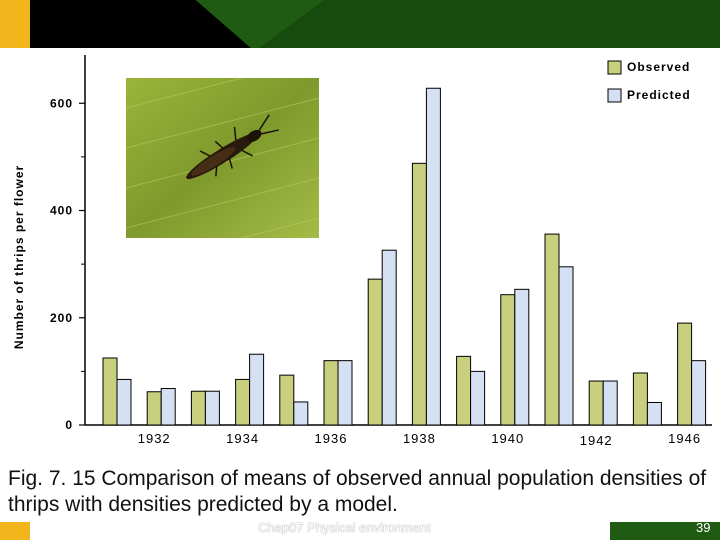  I want to click on thrips-photo, so click(222, 158).